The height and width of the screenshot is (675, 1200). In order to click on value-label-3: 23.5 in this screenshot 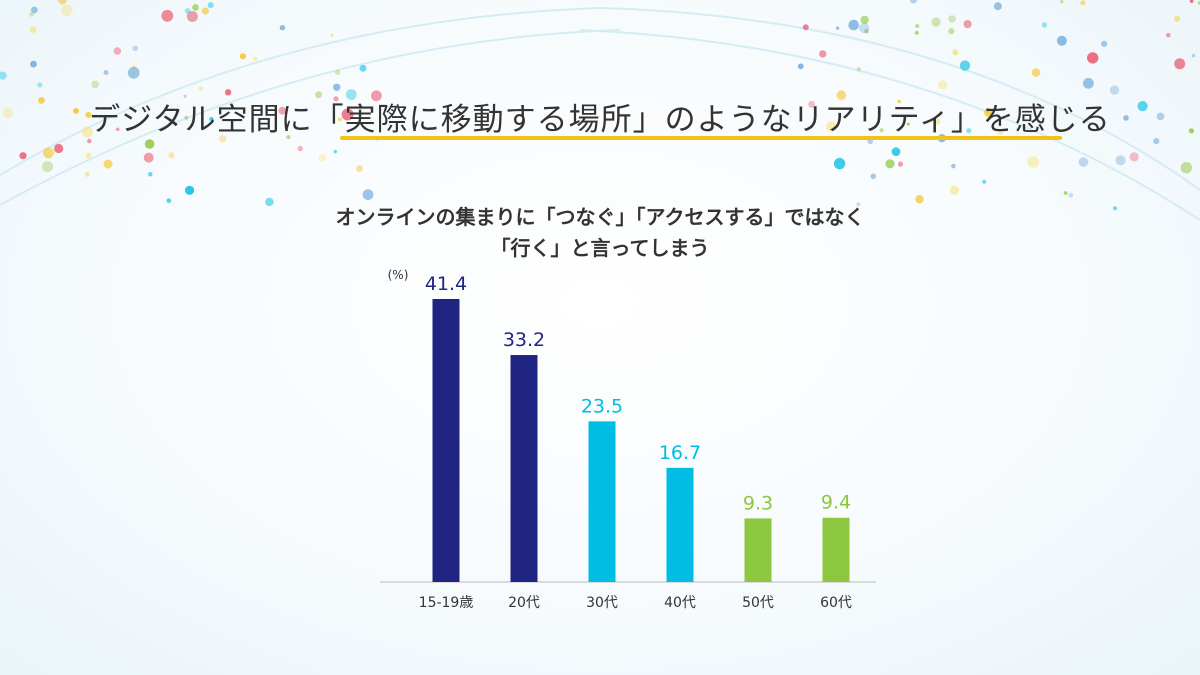, I will do `click(602, 406)`.